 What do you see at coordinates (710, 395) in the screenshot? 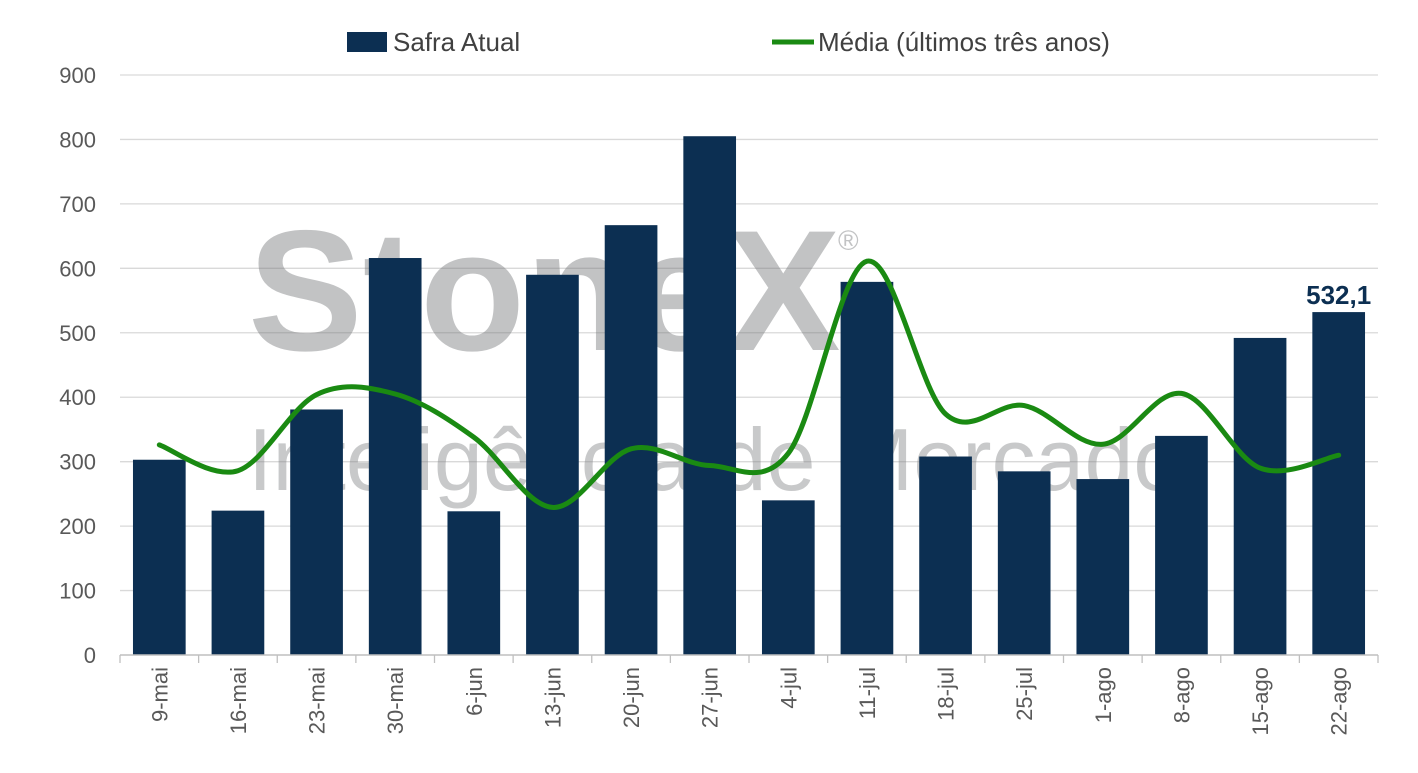
I see `bar-27-jun` at bounding box center [710, 395].